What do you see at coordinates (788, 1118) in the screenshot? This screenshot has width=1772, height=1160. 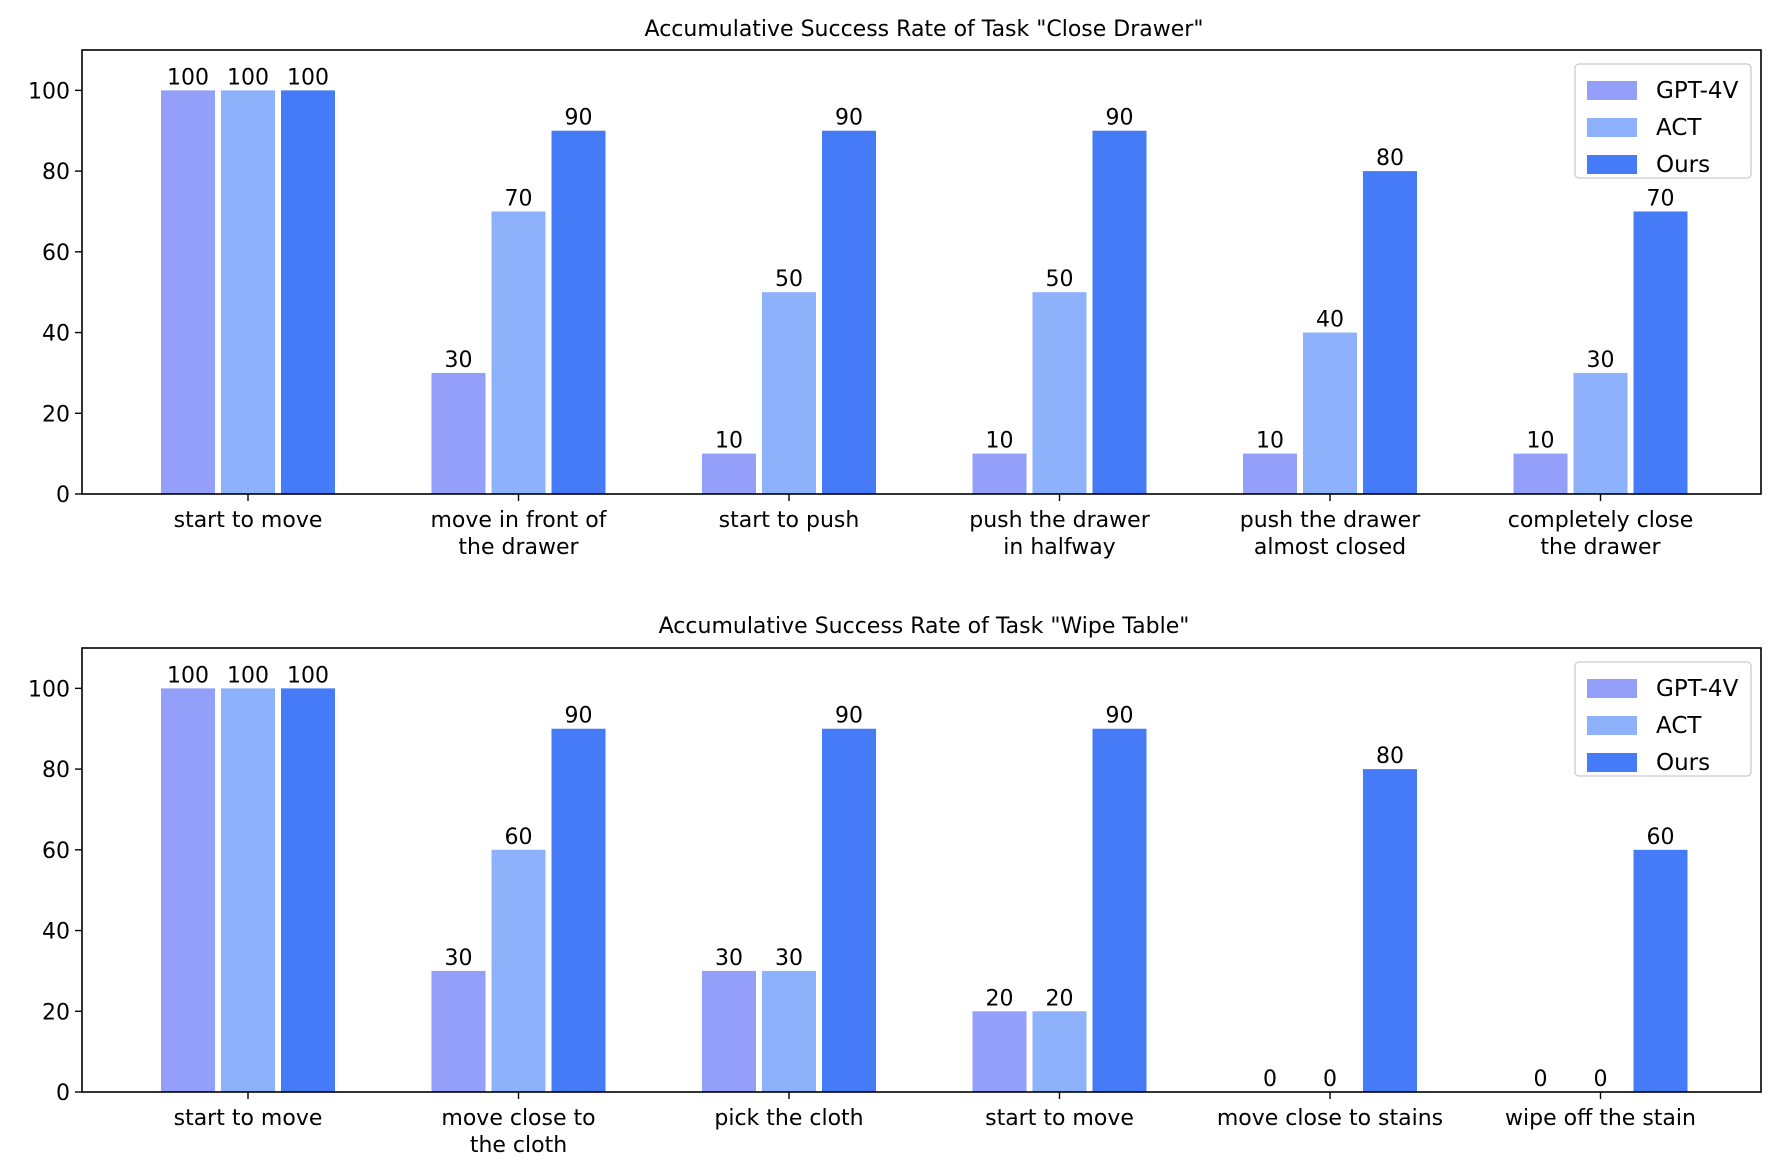 I see `x-tick-label: pick the cloth` at bounding box center [788, 1118].